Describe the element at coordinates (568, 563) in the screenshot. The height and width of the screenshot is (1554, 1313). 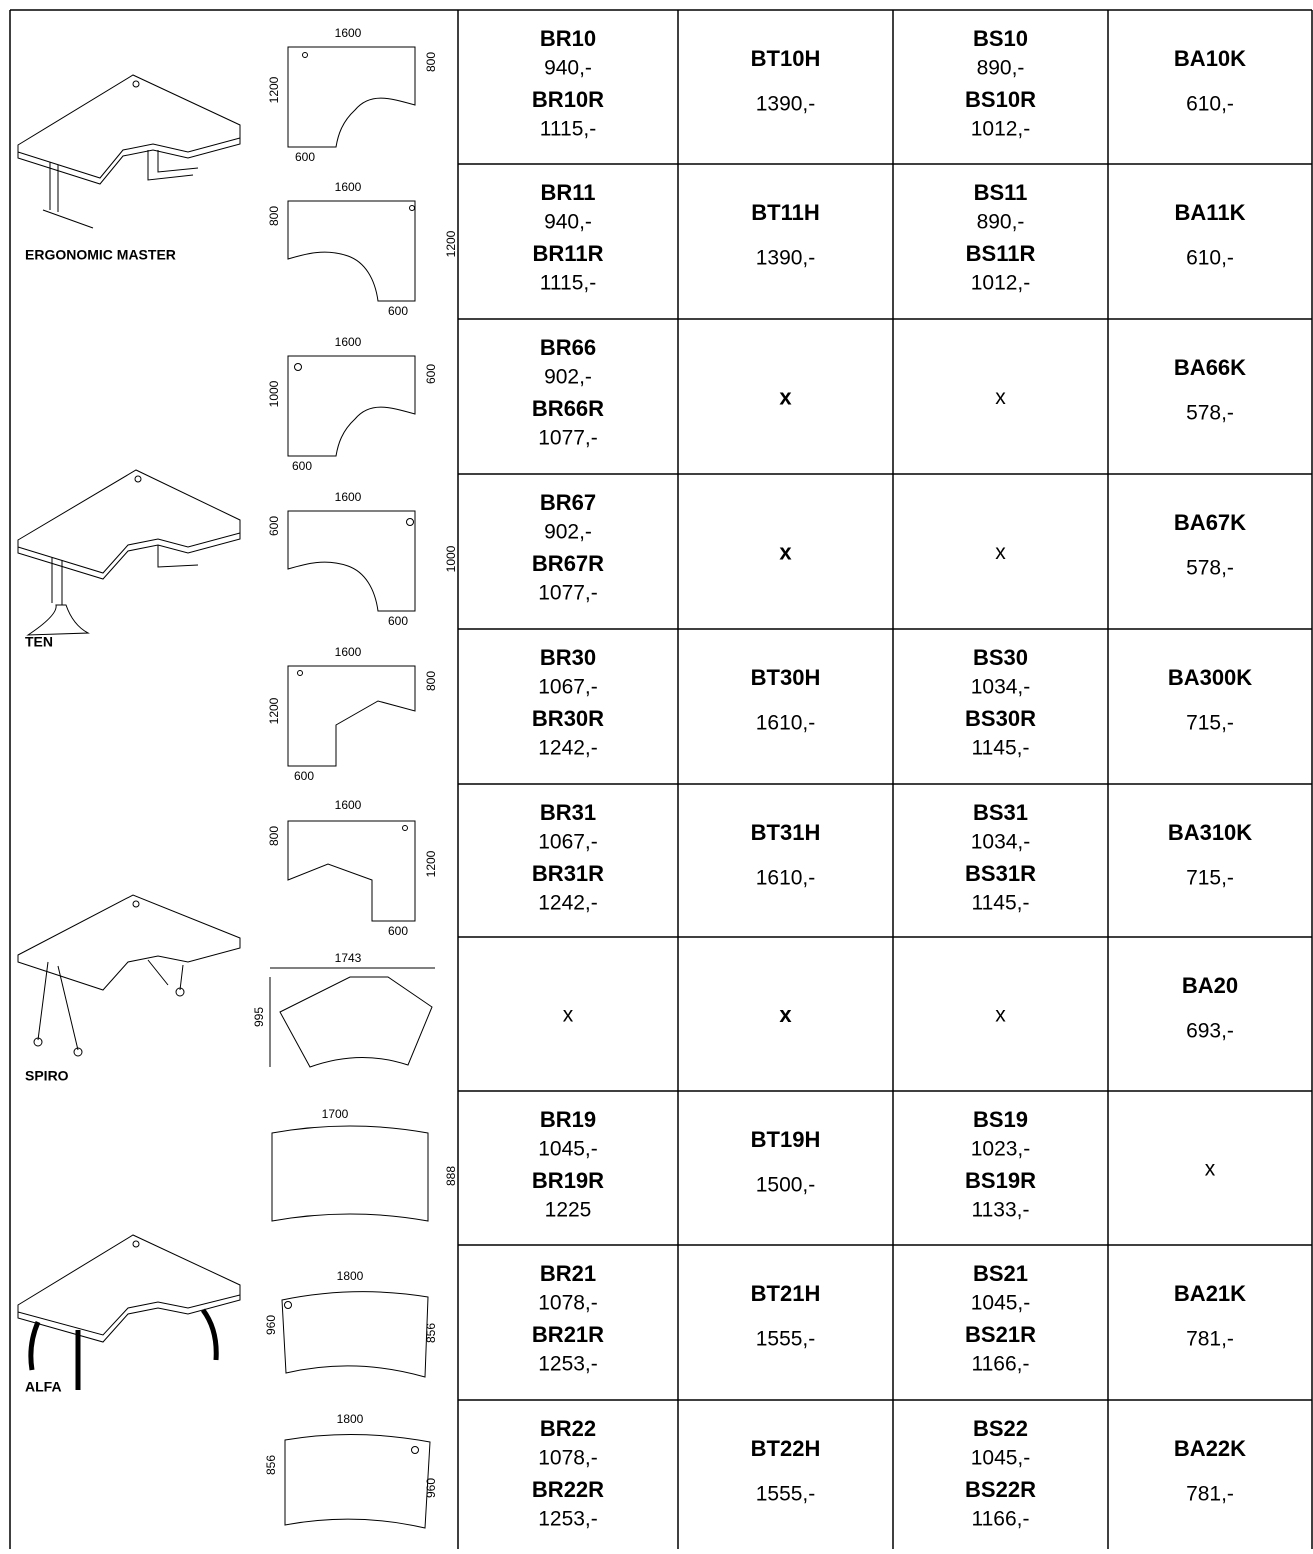
I see `product-code: BR67R` at that location.